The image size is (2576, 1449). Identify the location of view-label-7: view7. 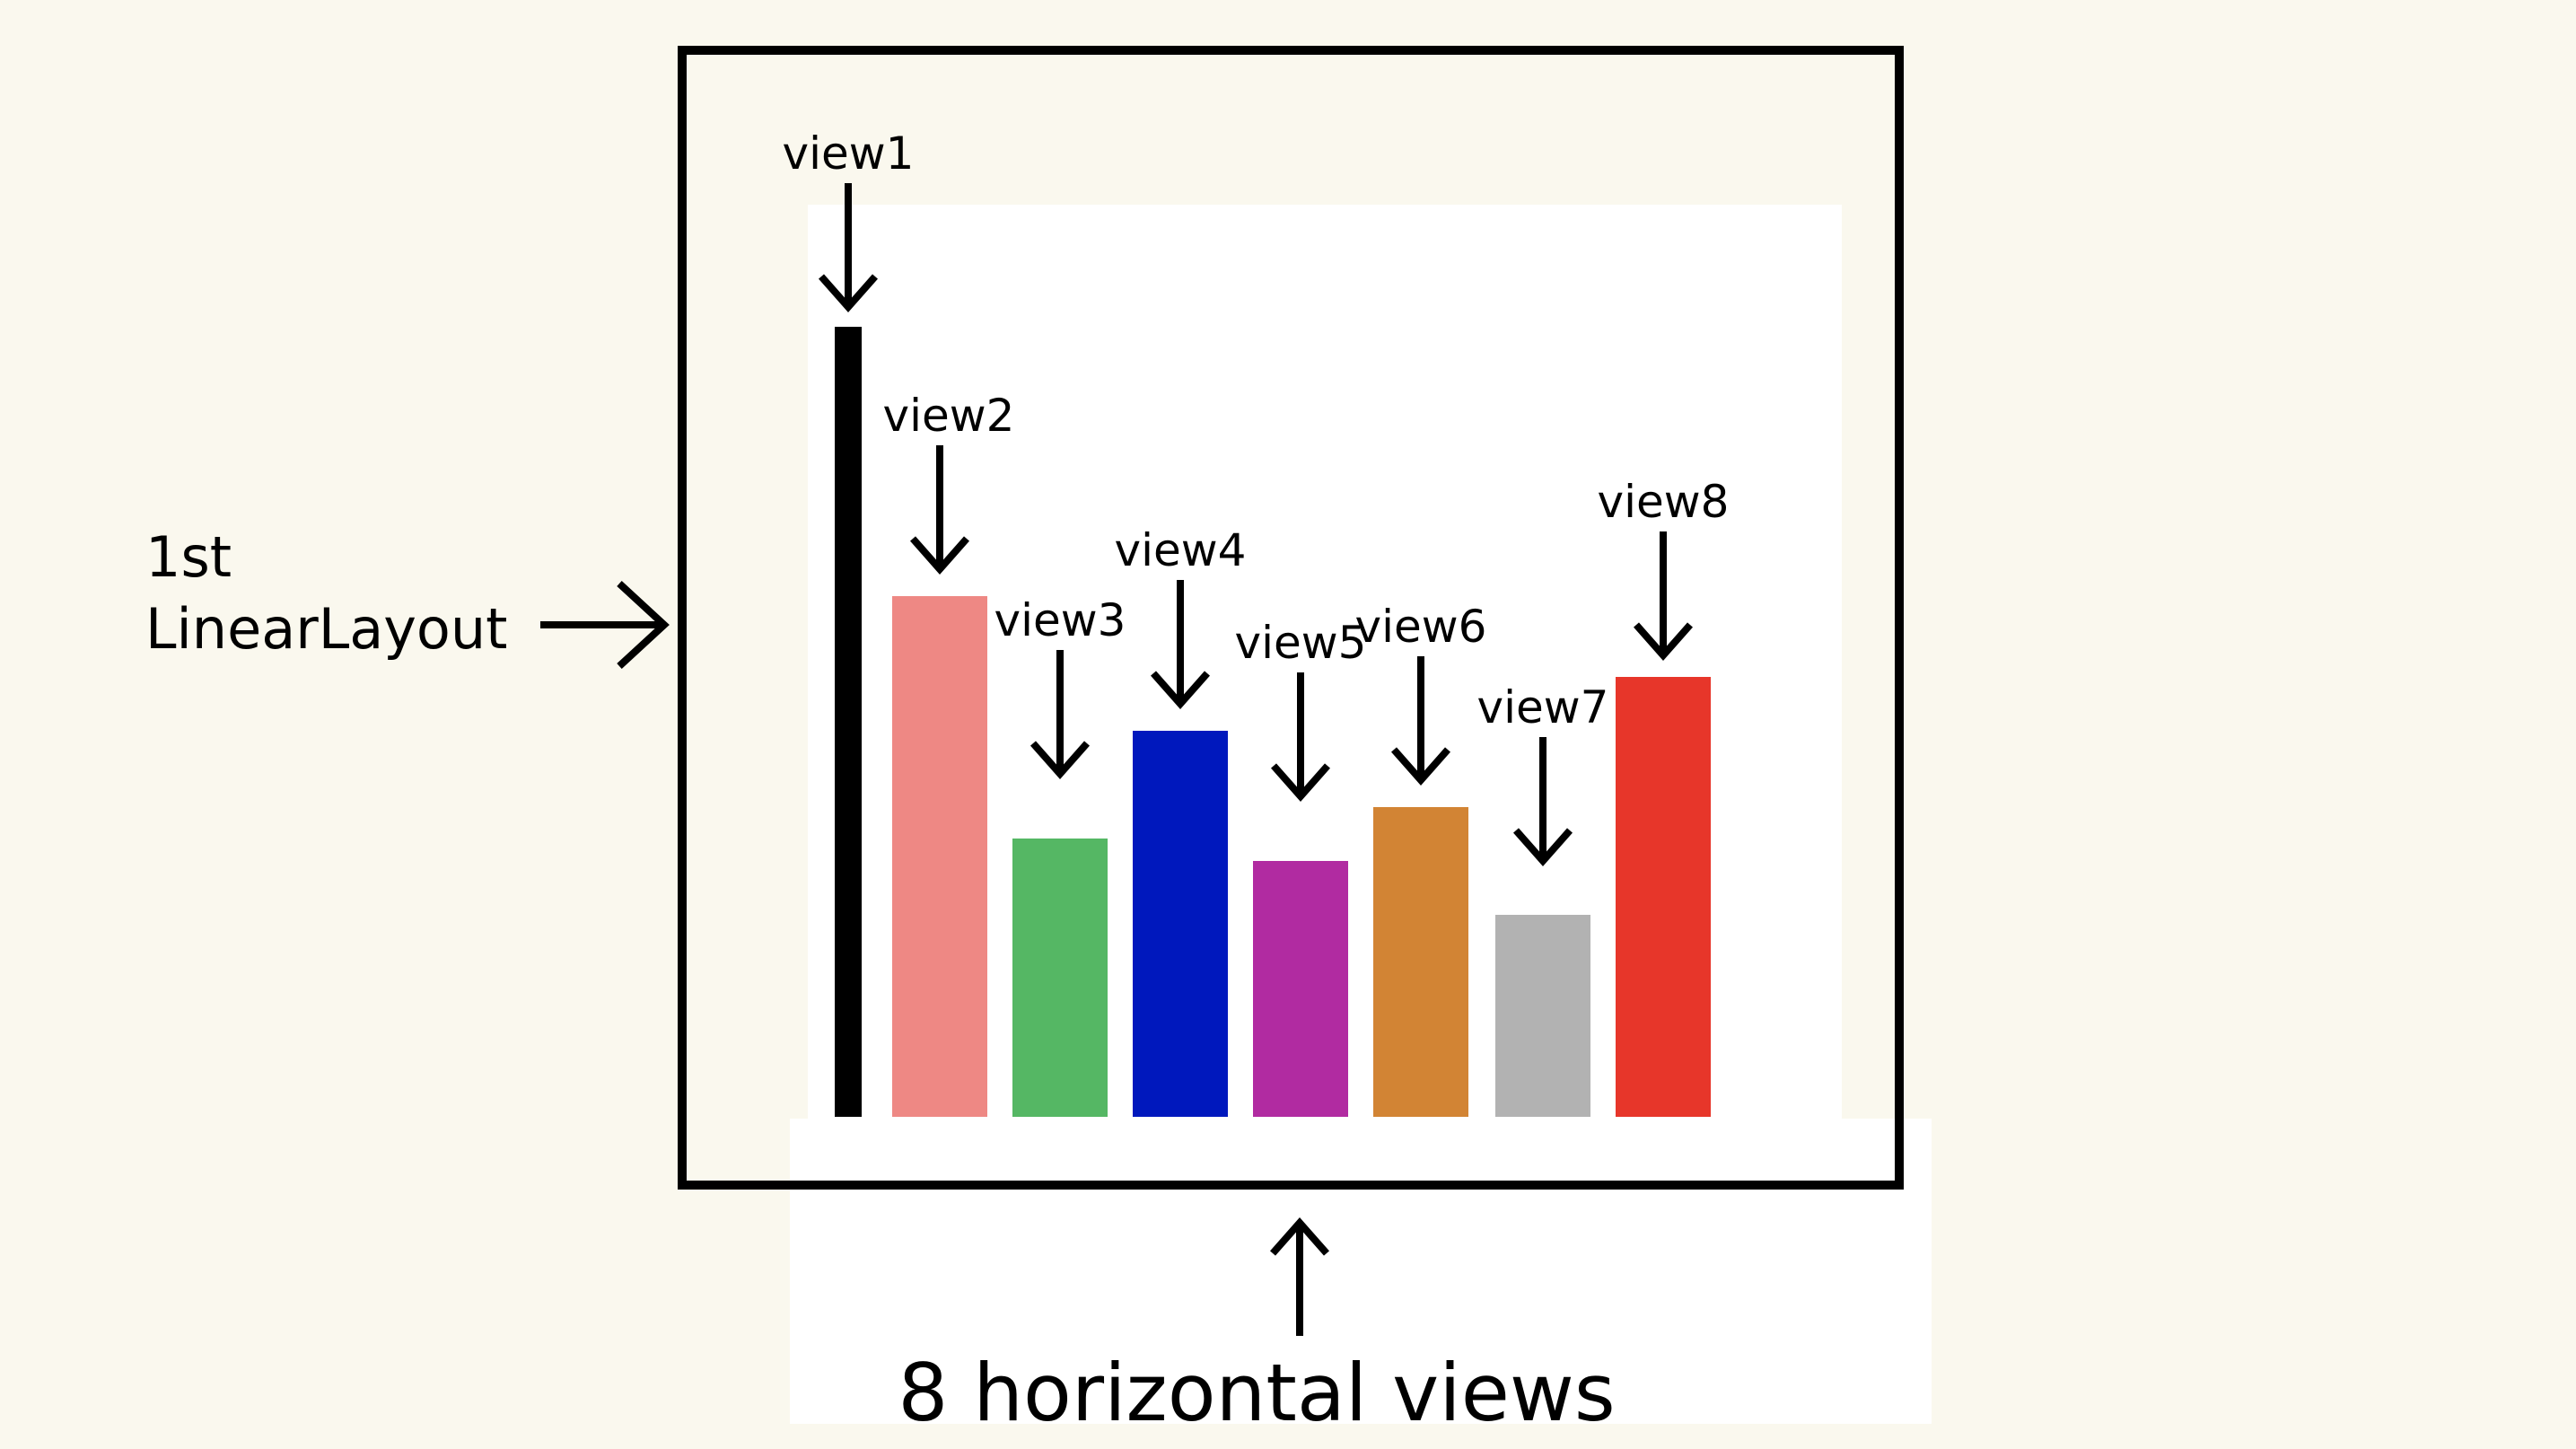
(1543, 707).